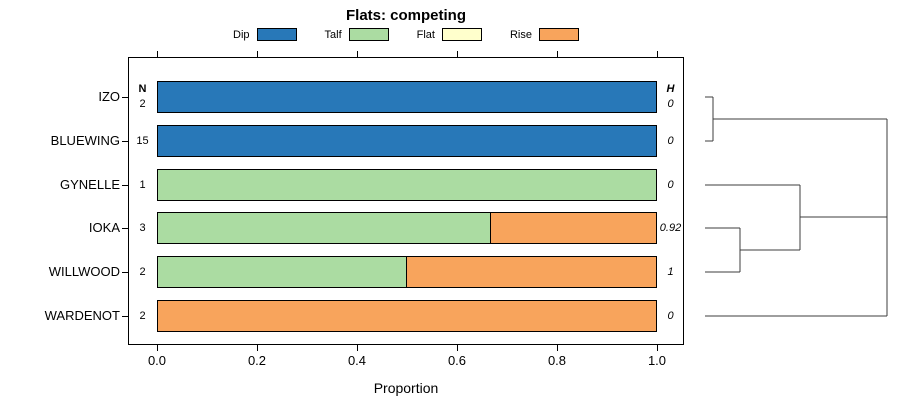 Image resolution: width=900 pixels, height=420 pixels. Describe the element at coordinates (407, 316) in the screenshot. I see `bar-wardenot-rise` at that location.